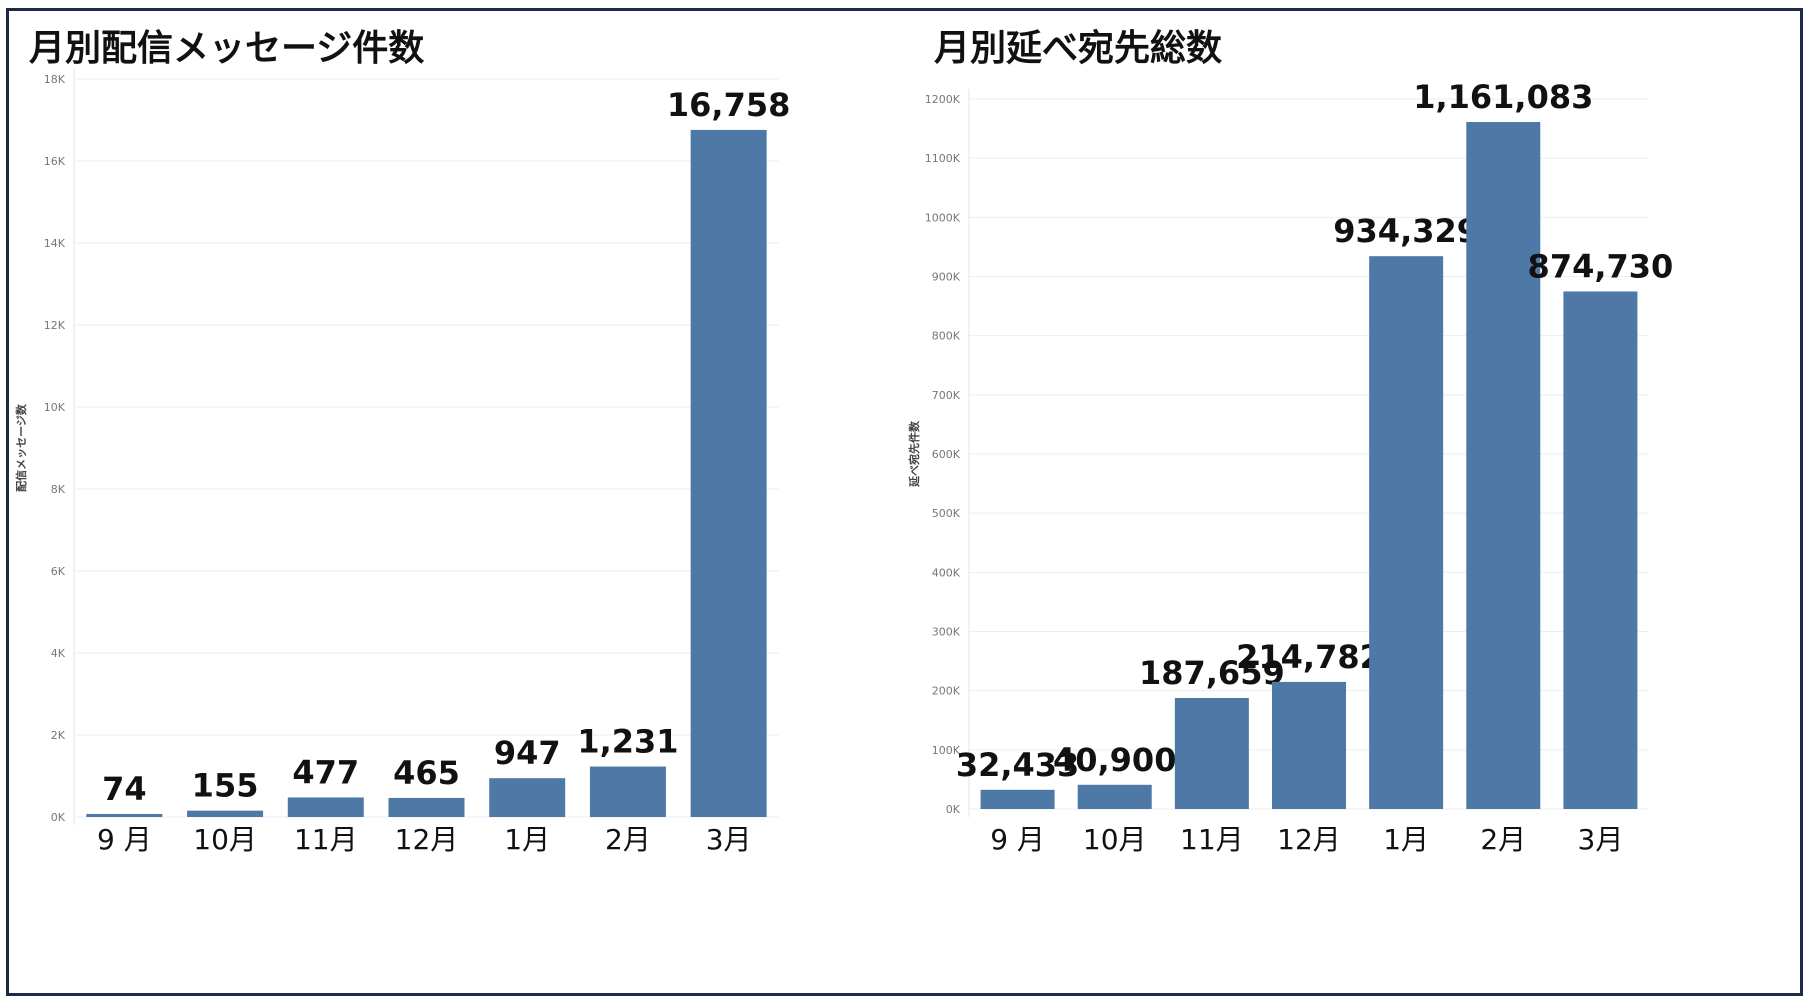 The image size is (1811, 1006). I want to click on bar-value-label: 465, so click(426, 773).